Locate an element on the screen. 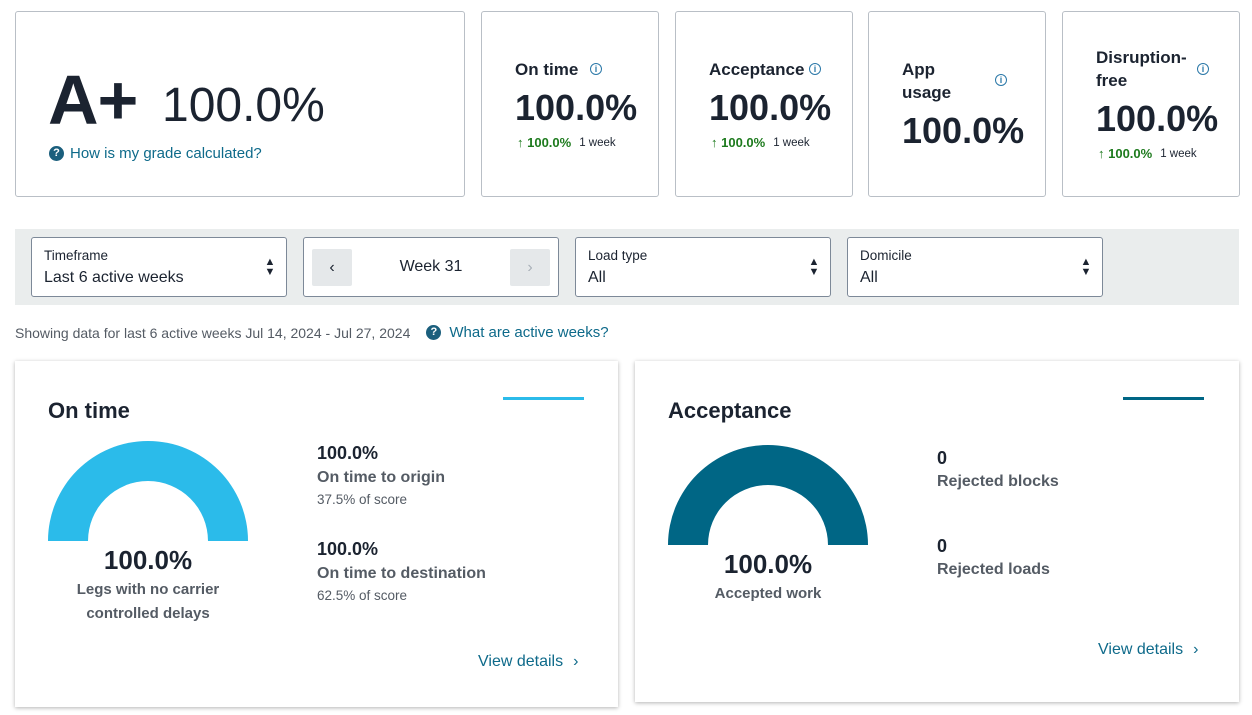 Image resolution: width=1252 pixels, height=715 pixels. grade-help-text: How is my grade calculated? is located at coordinates (166, 153).